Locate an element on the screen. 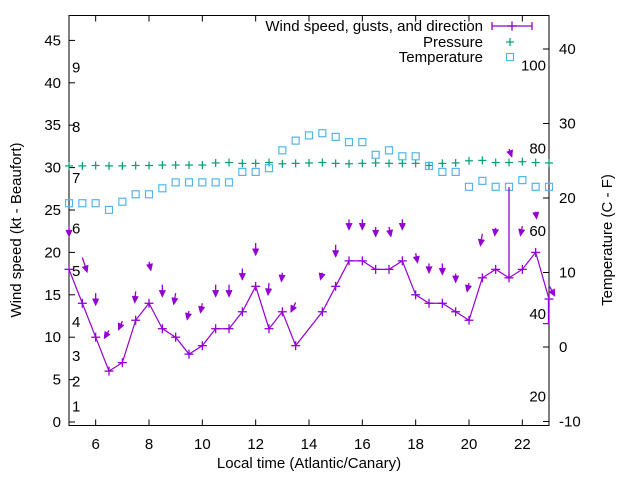  y-right-tick-label: 30 is located at coordinates (567, 124).